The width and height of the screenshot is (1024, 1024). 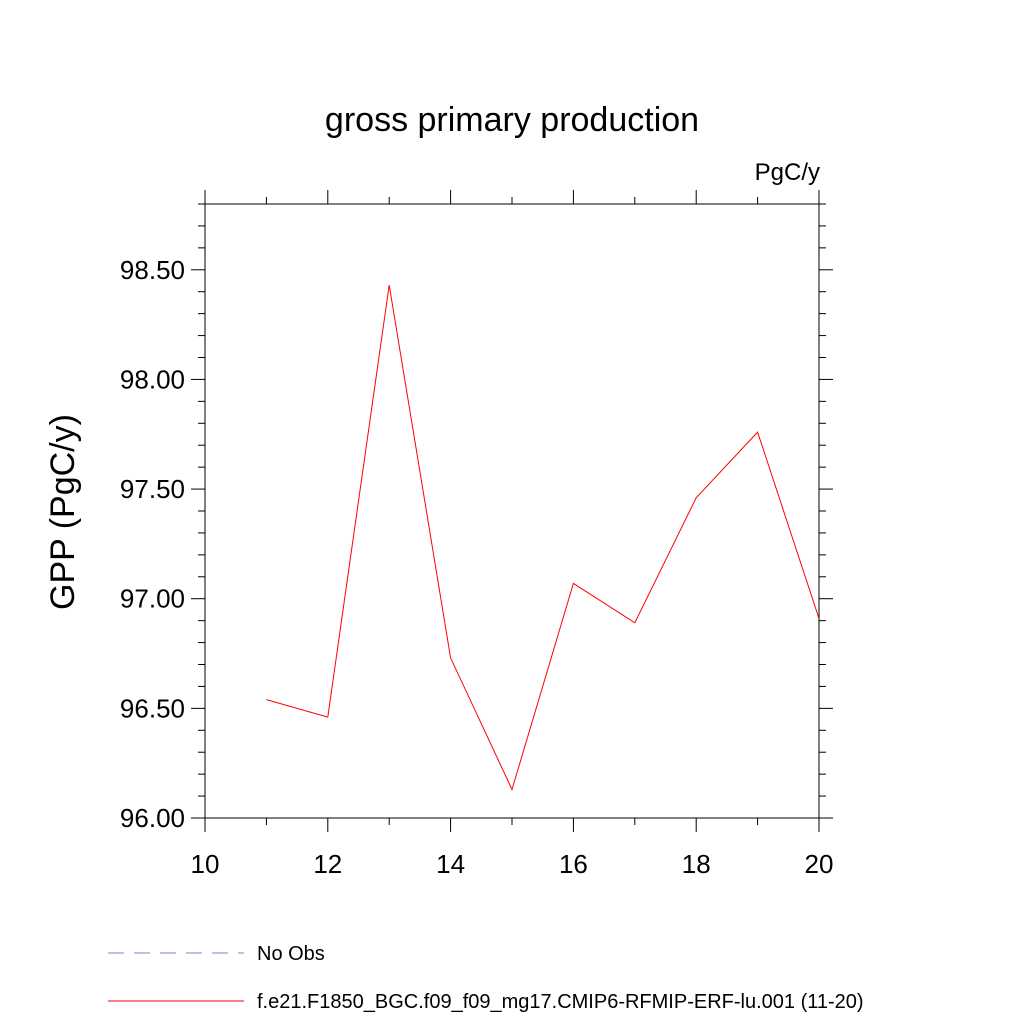 What do you see at coordinates (819, 864) in the screenshot?
I see `x-tick-label: 20` at bounding box center [819, 864].